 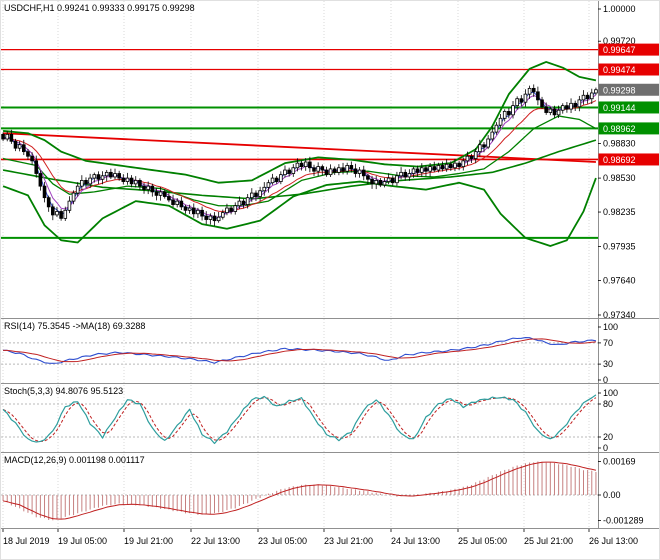 I want to click on price-badge-label: 0.99298, so click(x=619, y=90).